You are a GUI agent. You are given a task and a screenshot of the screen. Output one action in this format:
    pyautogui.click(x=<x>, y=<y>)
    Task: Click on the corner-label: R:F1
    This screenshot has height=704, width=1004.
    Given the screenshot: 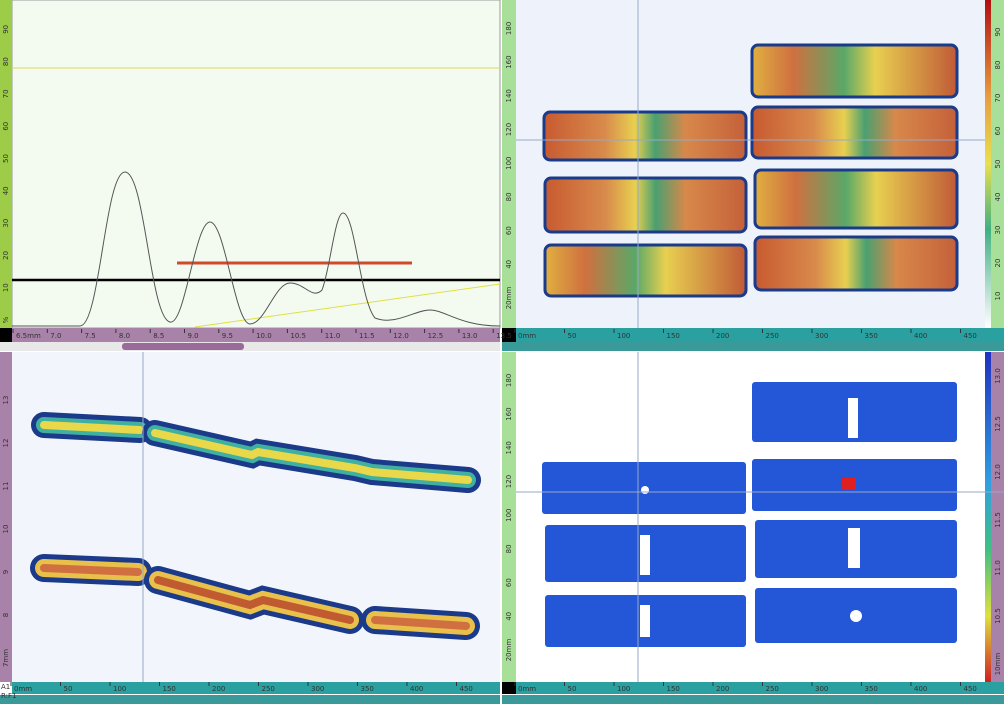 What is the action you would take?
    pyautogui.click(x=9, y=696)
    